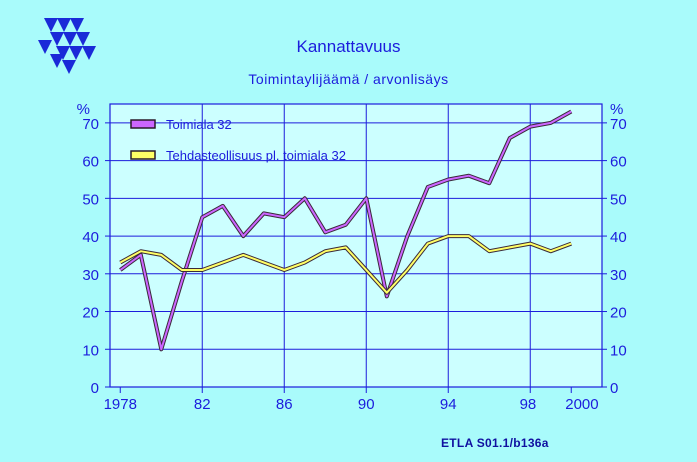 The width and height of the screenshot is (697, 462). What do you see at coordinates (448, 404) in the screenshot?
I see `x-tick-label: 94` at bounding box center [448, 404].